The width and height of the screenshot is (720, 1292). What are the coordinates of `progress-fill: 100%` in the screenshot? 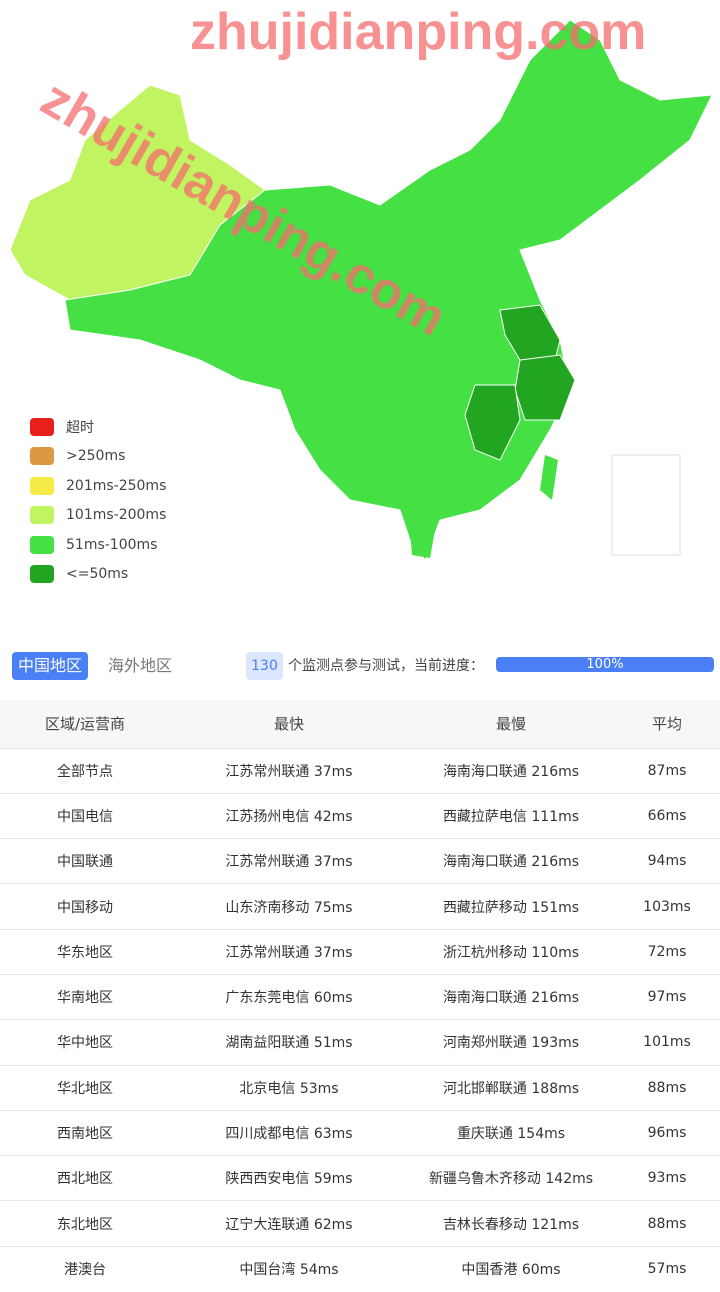 It's located at (605, 664).